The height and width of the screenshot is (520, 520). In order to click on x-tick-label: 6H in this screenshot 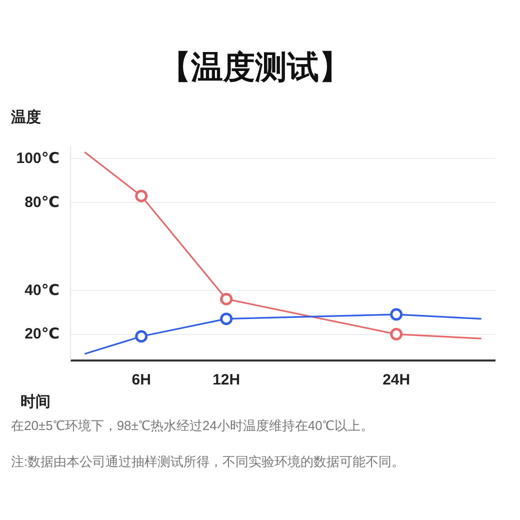, I will do `click(141, 380)`.